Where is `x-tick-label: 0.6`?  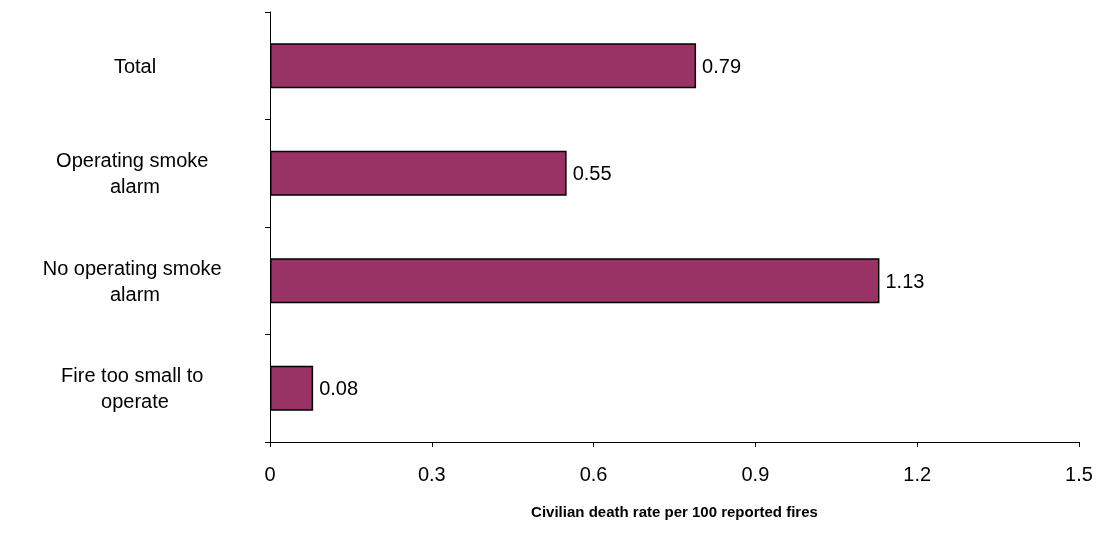
x-tick-label: 0.6 is located at coordinates (593, 474).